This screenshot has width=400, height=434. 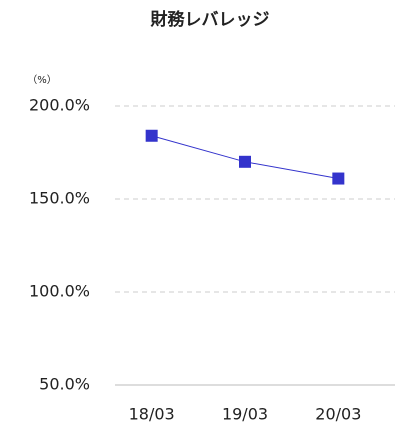 What do you see at coordinates (152, 414) in the screenshot?
I see `x-tick-label: 18/03` at bounding box center [152, 414].